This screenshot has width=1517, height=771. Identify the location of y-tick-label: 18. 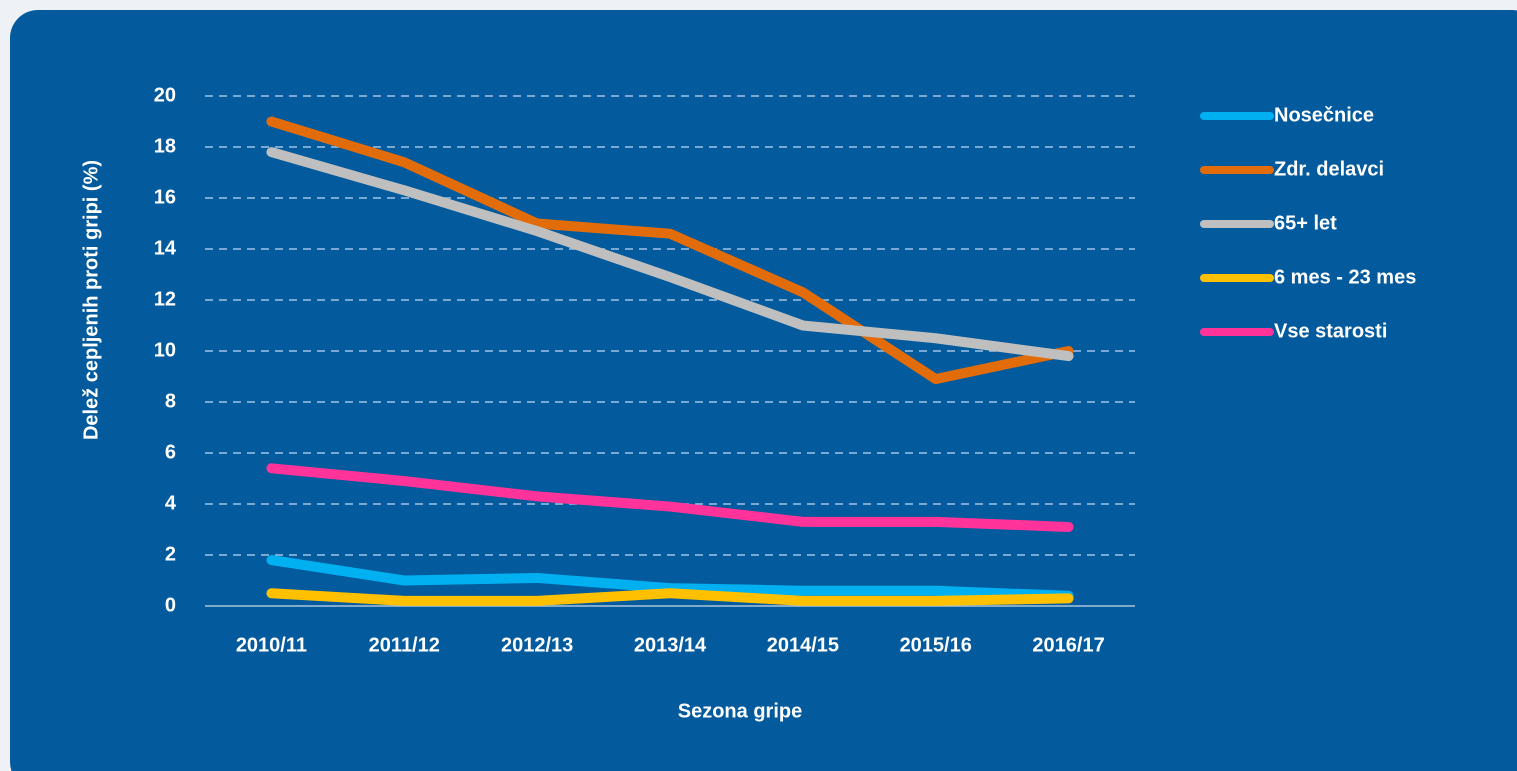
(165, 146).